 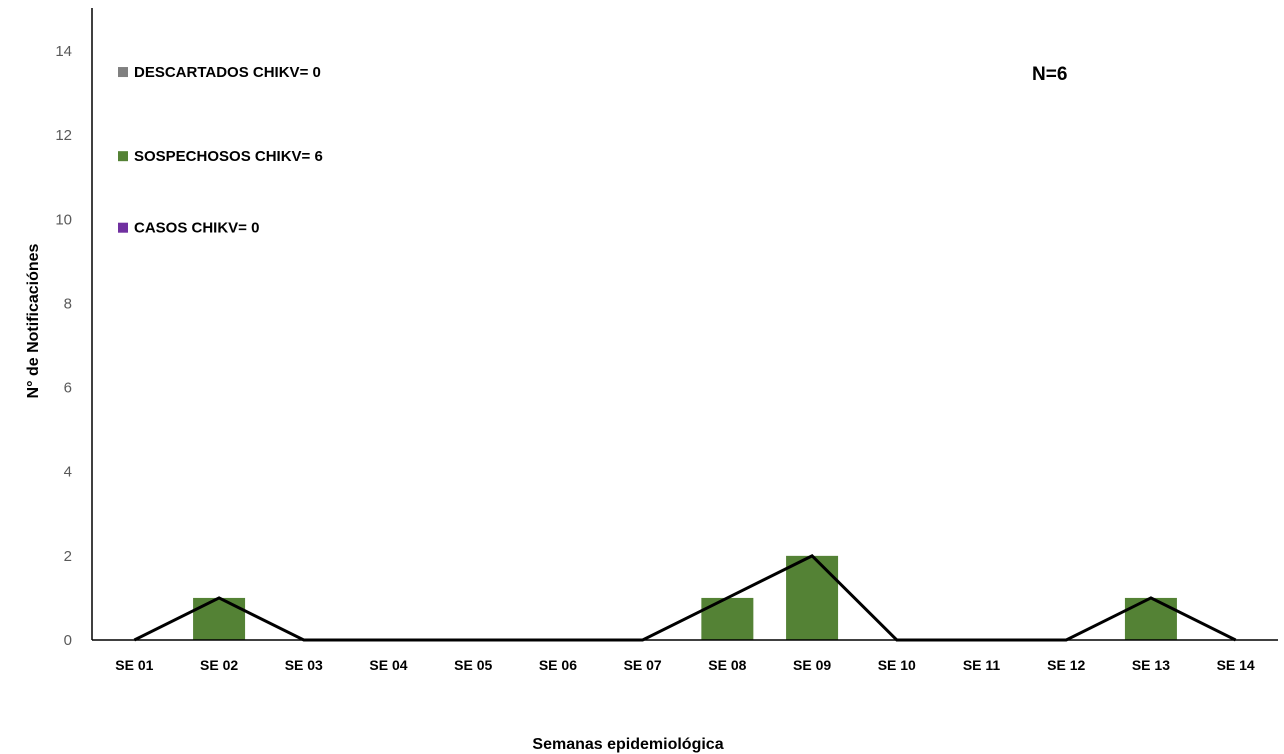 I want to click on y-tick-label: 12, so click(x=63, y=135).